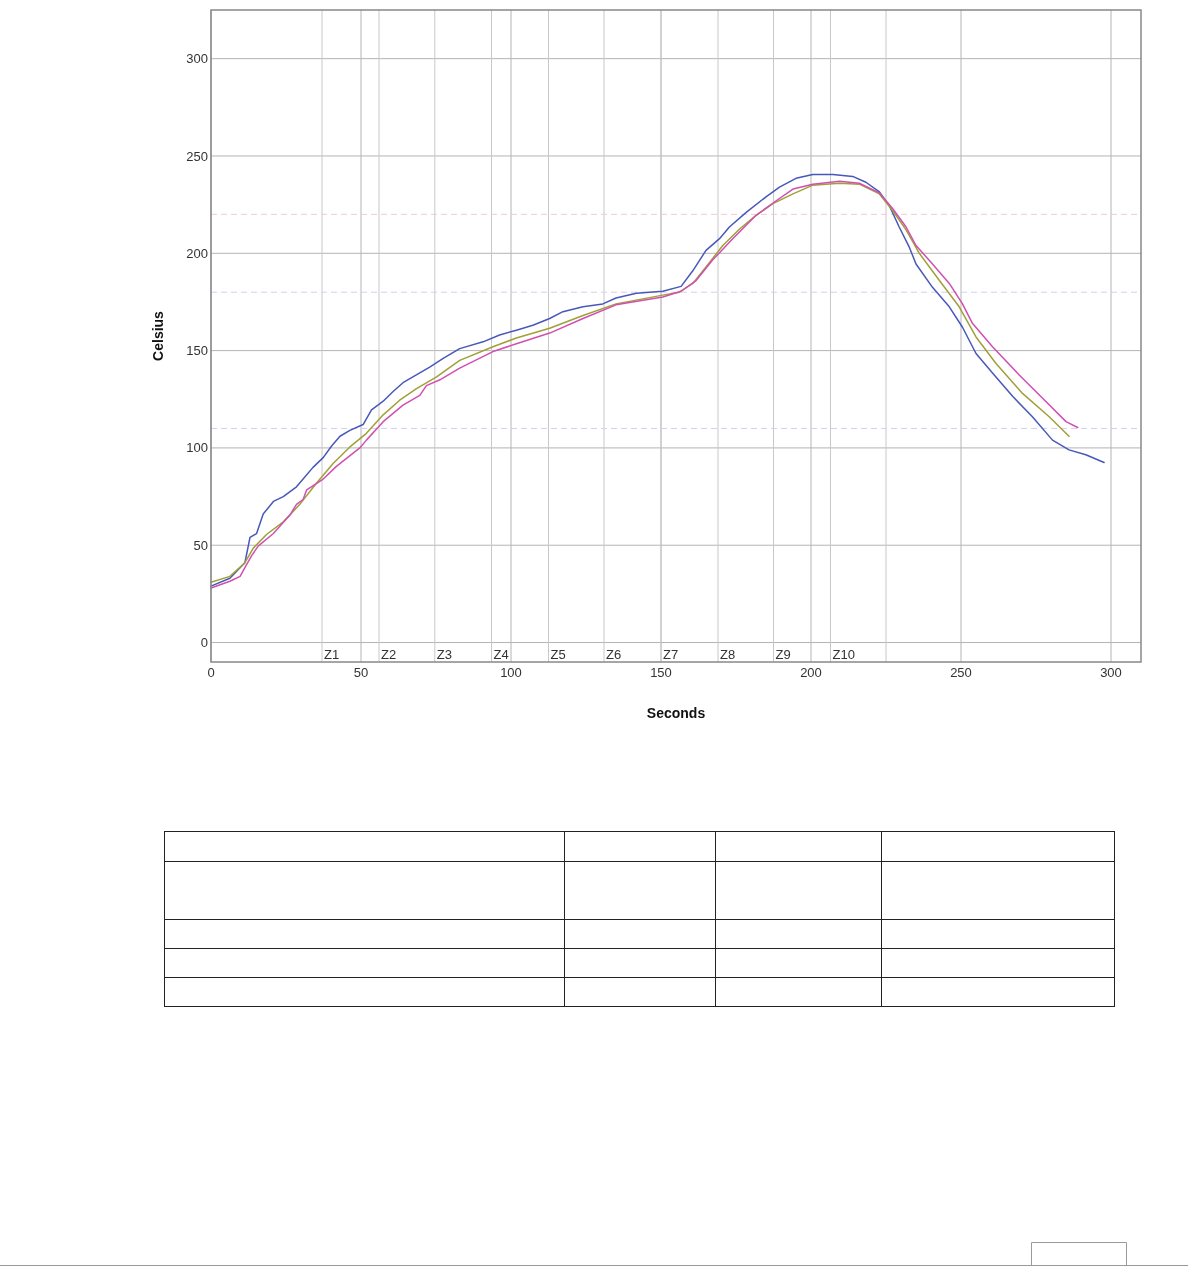 The width and height of the screenshot is (1188, 1272). What do you see at coordinates (197, 351) in the screenshot?
I see `y-tick-label: 150` at bounding box center [197, 351].